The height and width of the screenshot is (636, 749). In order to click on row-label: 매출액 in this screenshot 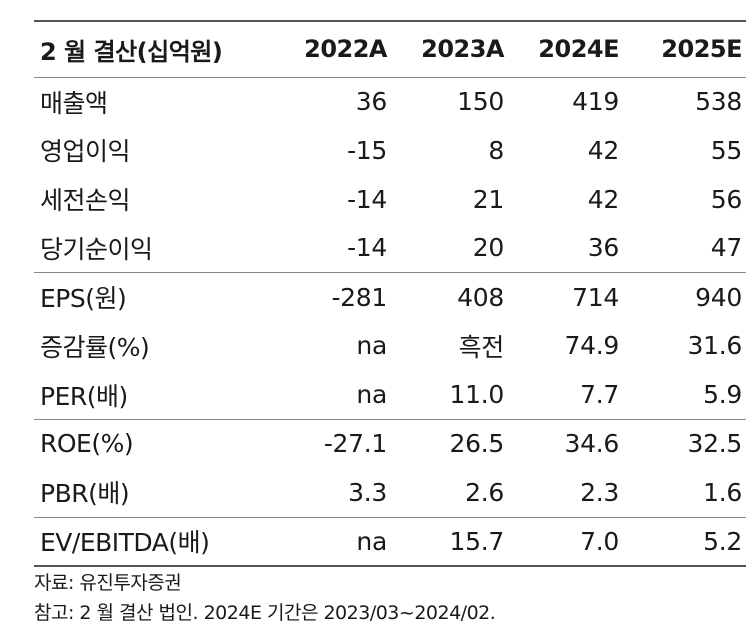, I will do `click(74, 103)`.